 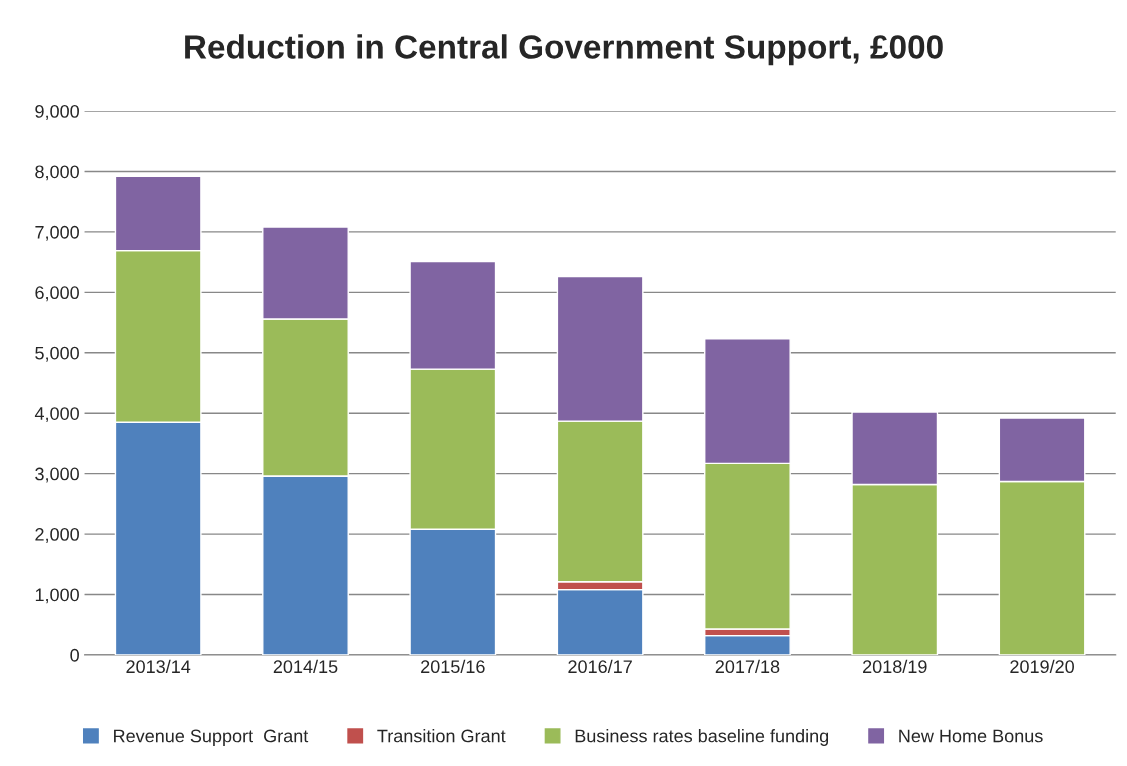 I want to click on x-tick-label: 2013/14, so click(x=158, y=666).